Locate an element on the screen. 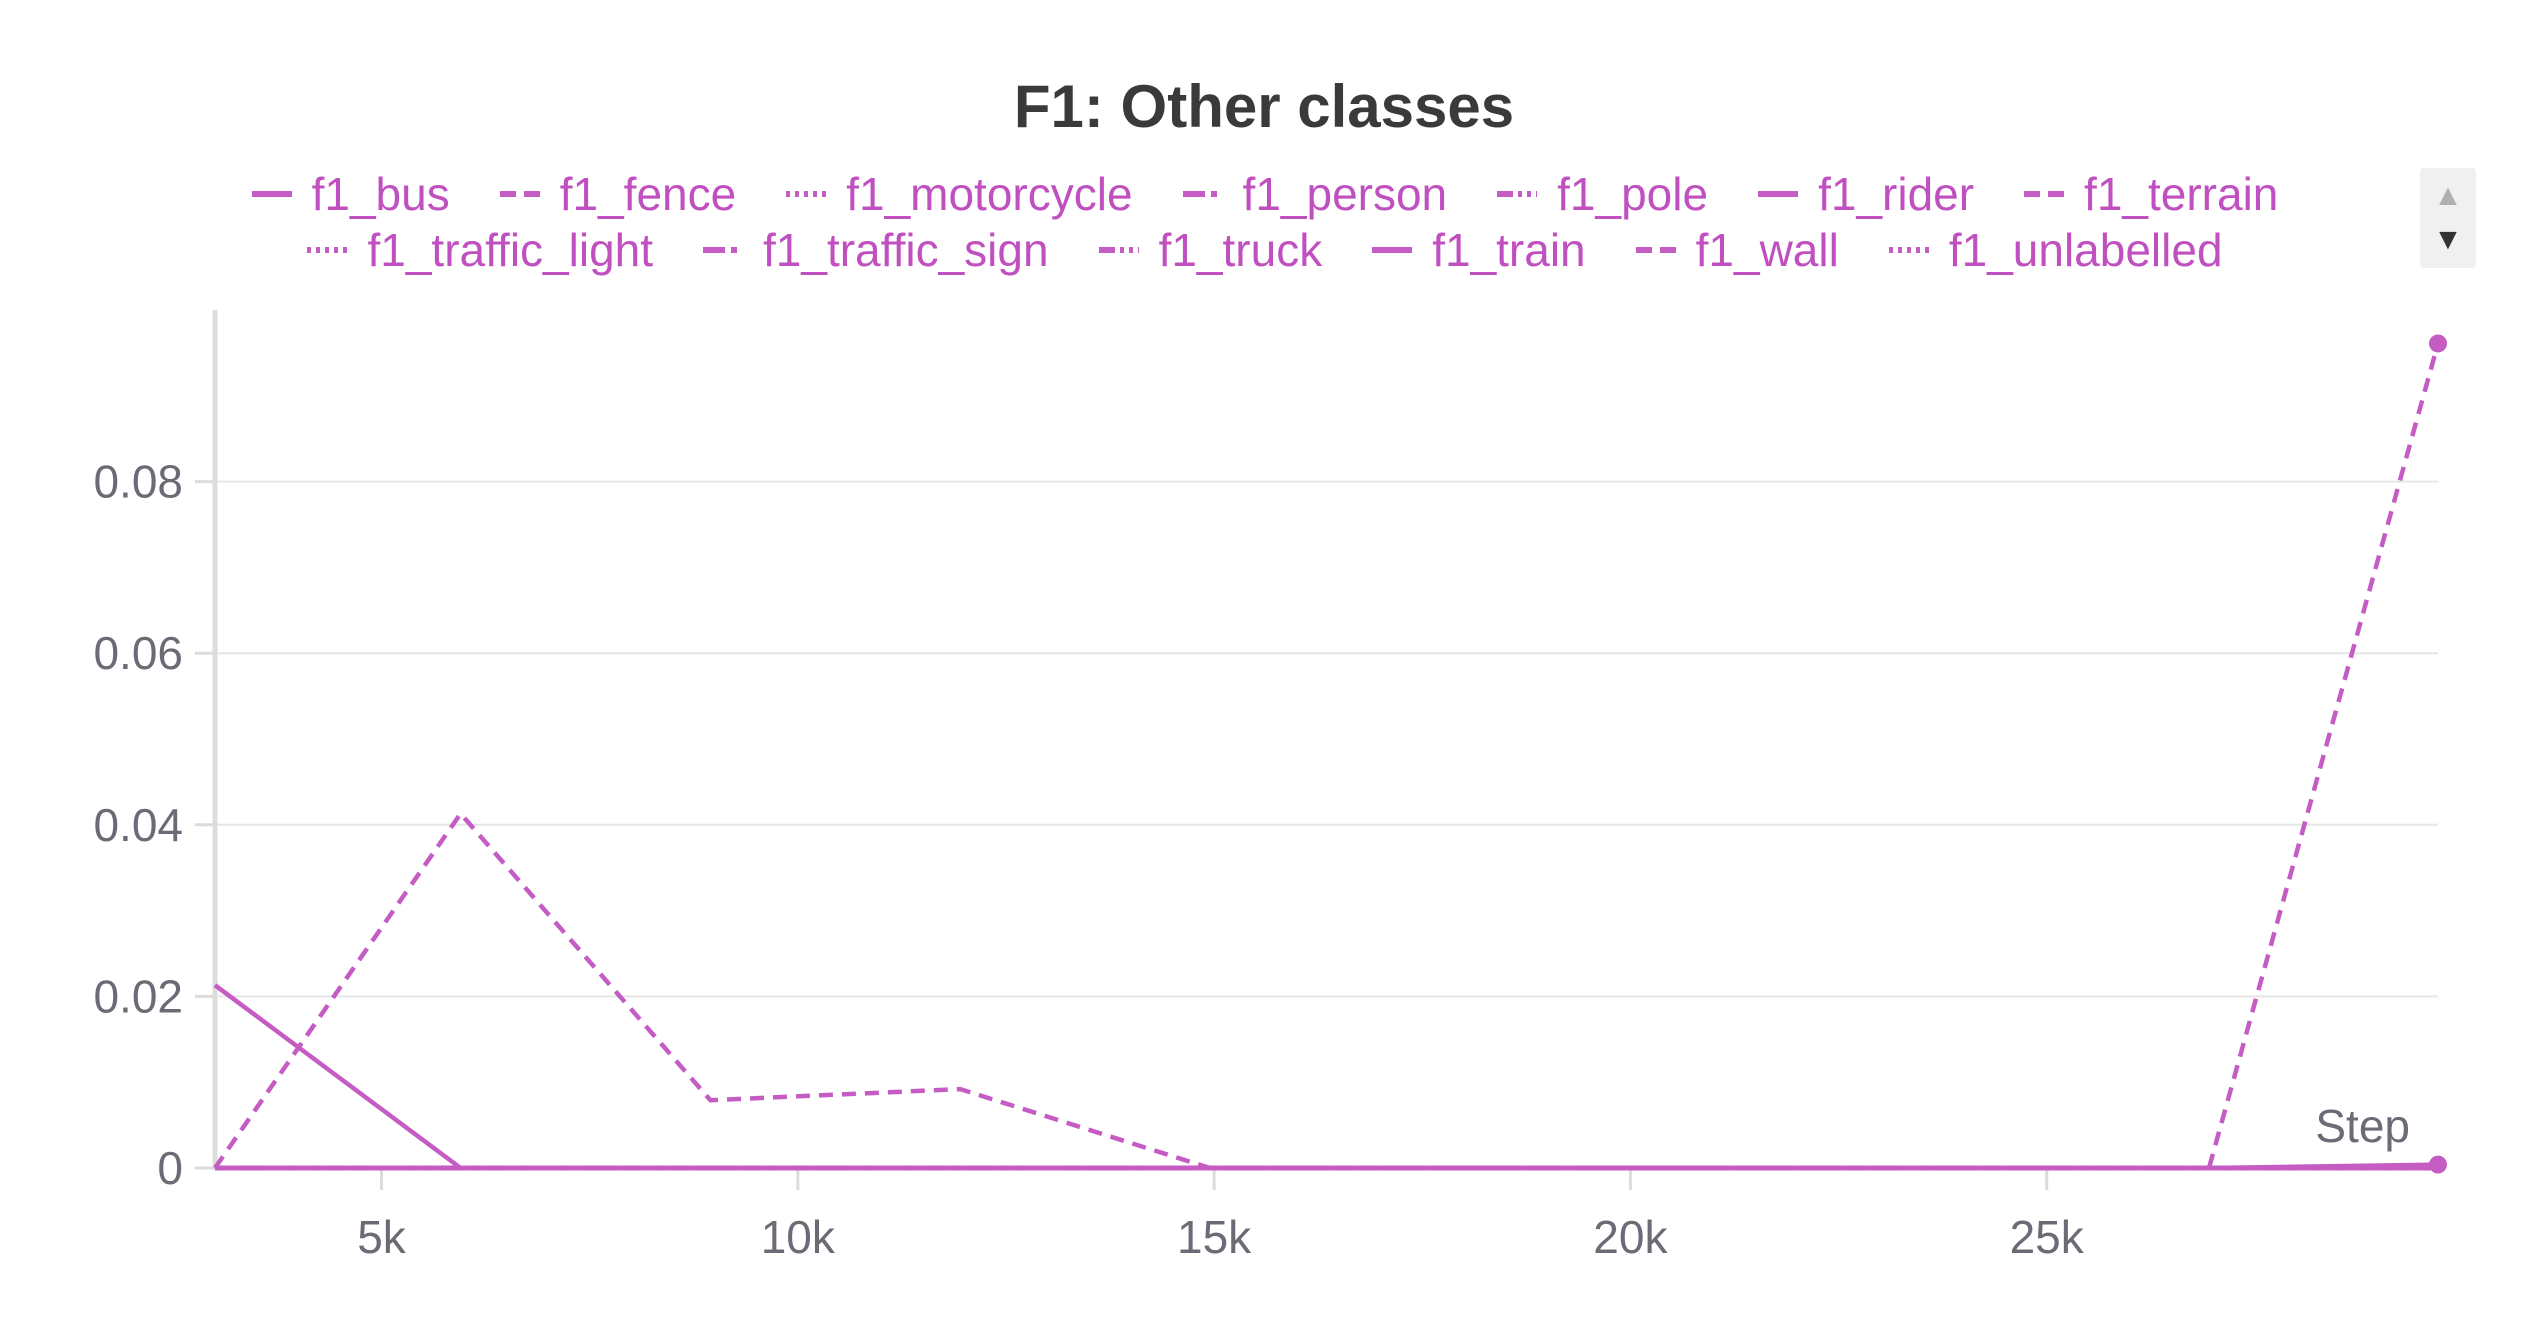  legend-item: f1_train is located at coordinates (1478, 250).